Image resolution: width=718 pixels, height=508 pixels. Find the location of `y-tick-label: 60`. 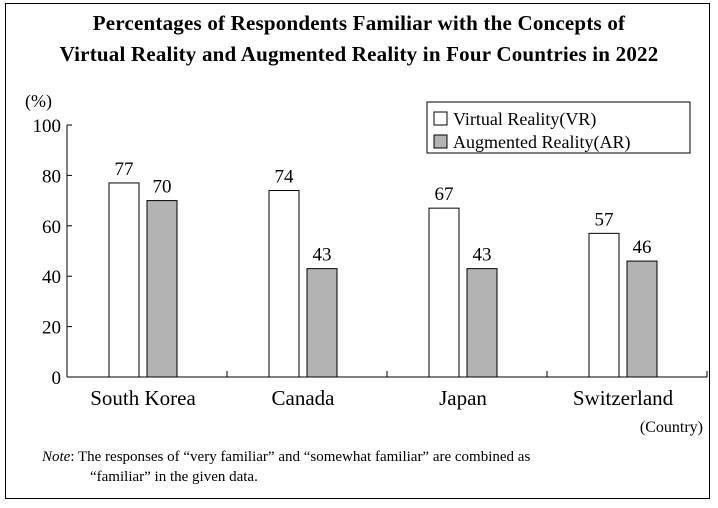

y-tick-label: 60 is located at coordinates (51, 227).